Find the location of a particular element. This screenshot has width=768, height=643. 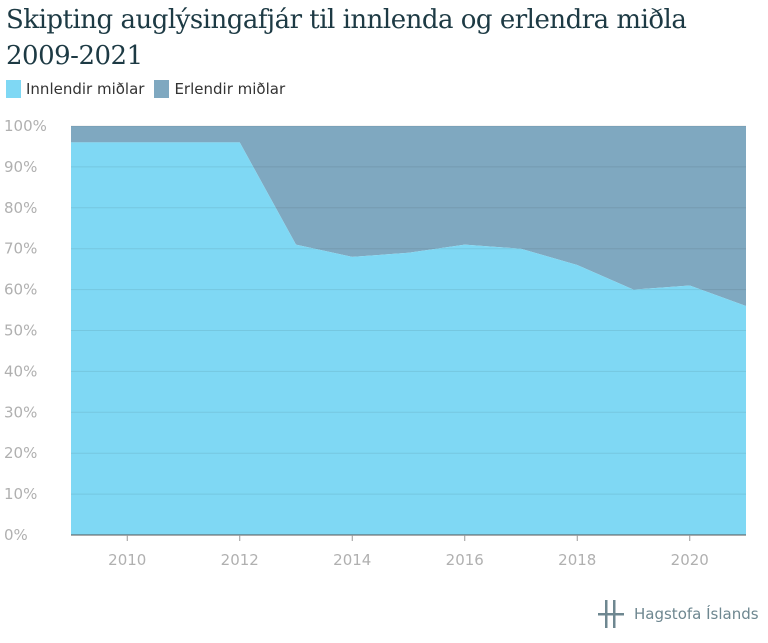

legend-item-innlendir: Innlendir miðlar is located at coordinates (75, 89).